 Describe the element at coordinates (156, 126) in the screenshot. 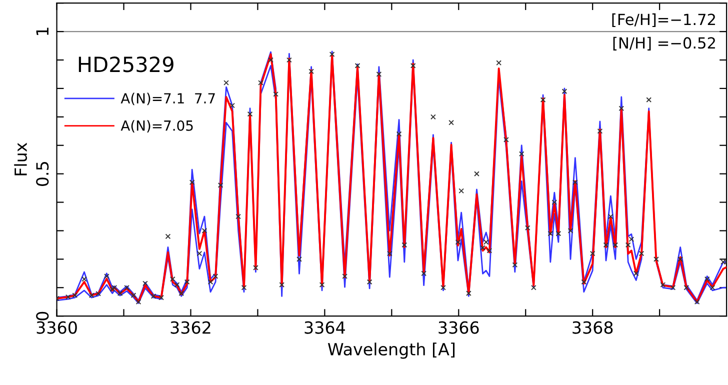

I see `legend-label: A(N)=7.05` at that location.